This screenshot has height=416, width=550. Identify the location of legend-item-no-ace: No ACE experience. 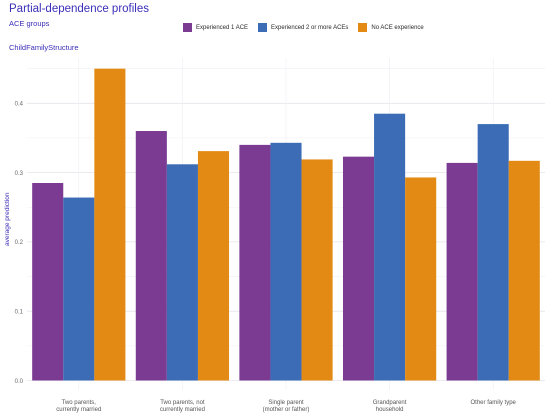
(391, 27).